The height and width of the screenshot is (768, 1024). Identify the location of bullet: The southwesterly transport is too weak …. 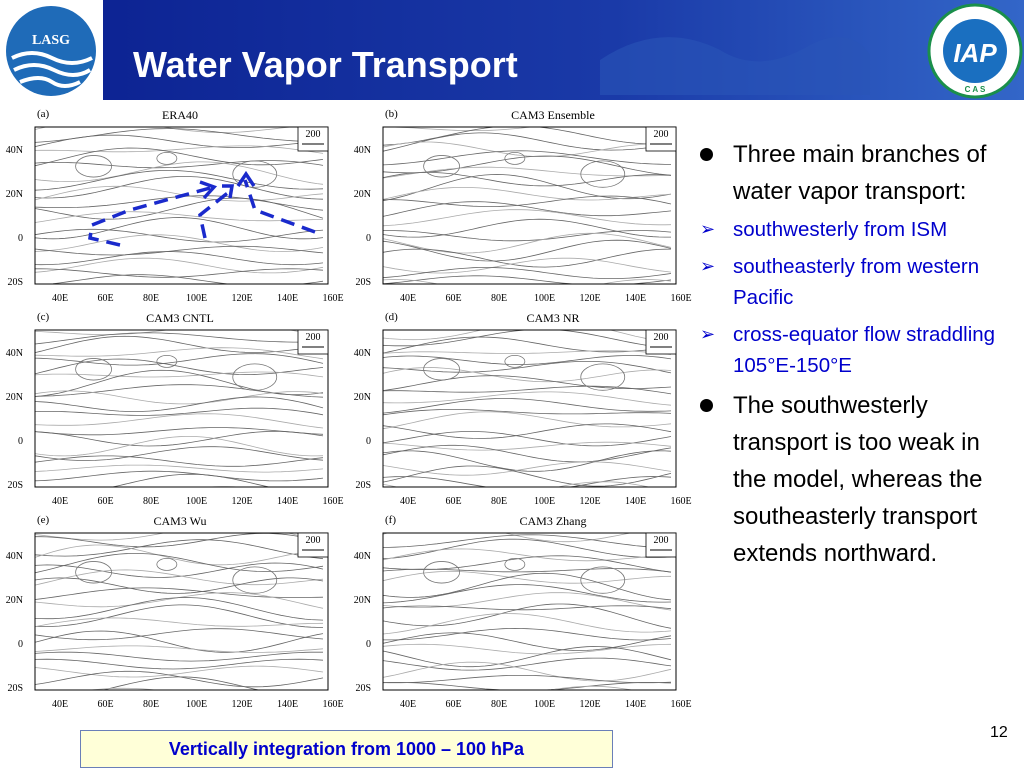
(859, 479).